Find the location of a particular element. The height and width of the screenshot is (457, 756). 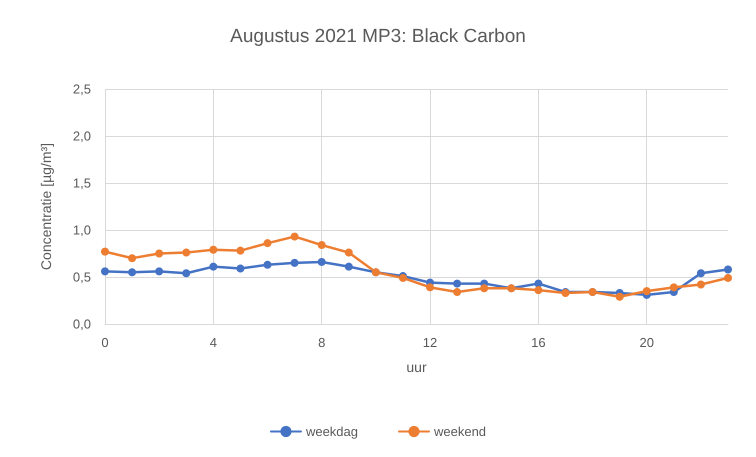

x-tick-label: 8 is located at coordinates (322, 342).